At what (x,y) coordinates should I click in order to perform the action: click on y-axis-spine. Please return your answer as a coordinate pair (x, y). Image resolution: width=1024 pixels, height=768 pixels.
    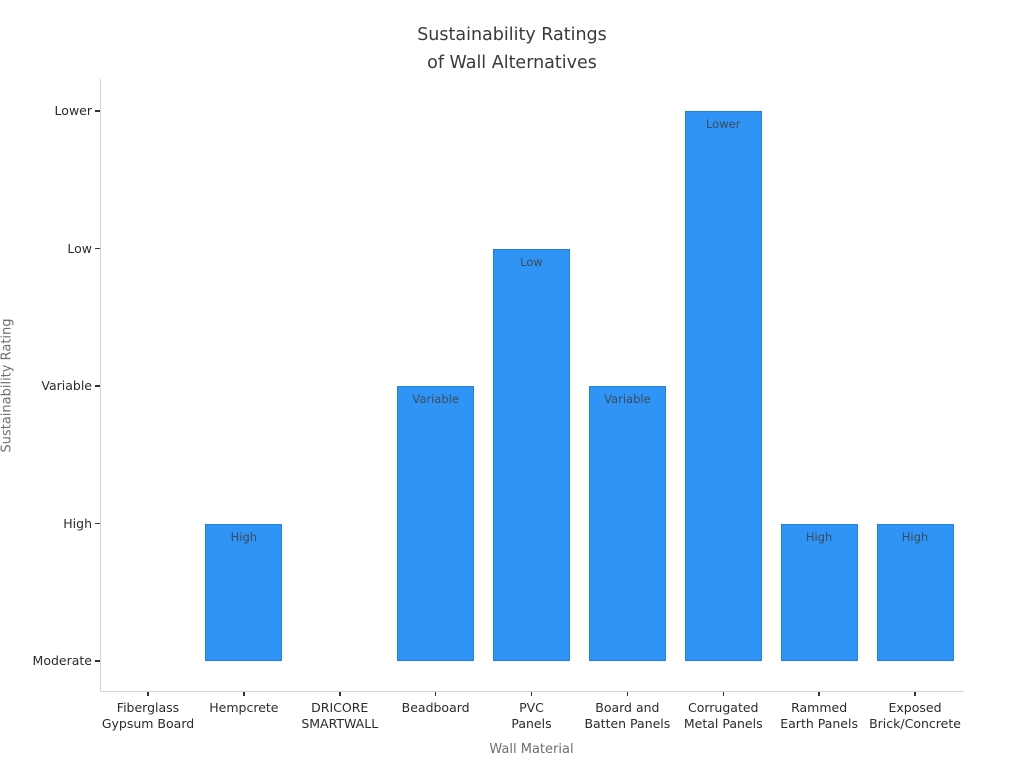
    Looking at the image, I should click on (100, 385).